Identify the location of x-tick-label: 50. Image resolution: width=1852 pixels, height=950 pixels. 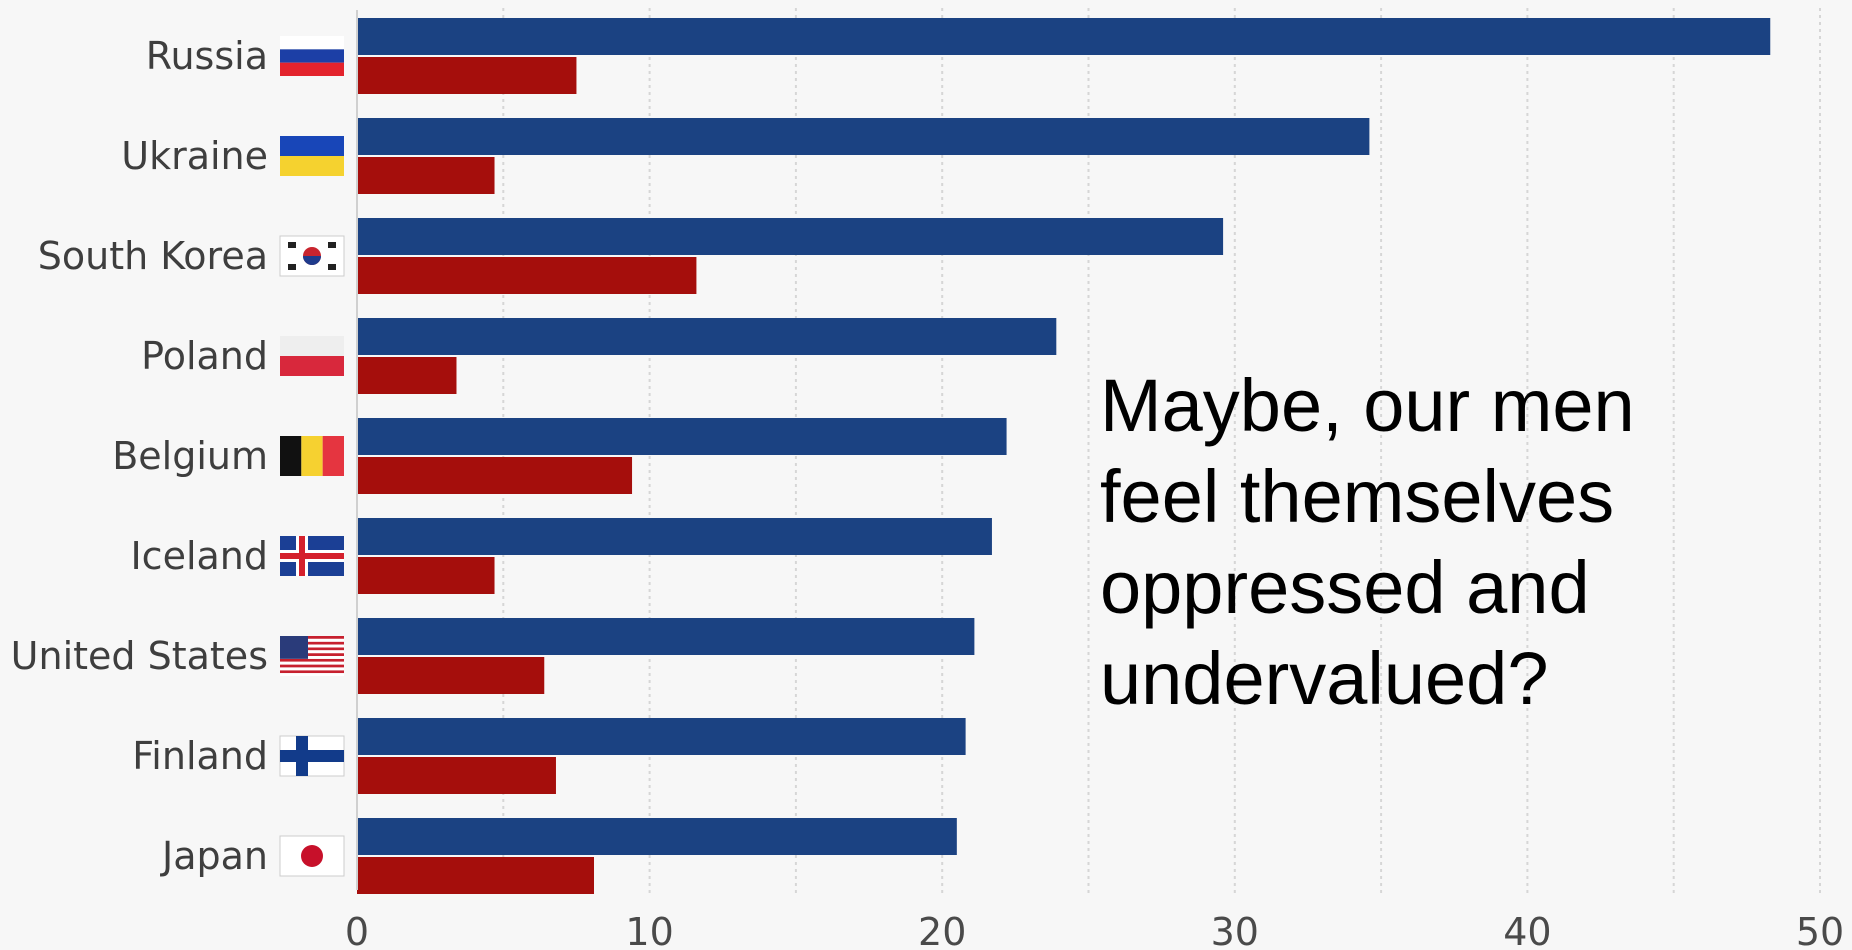
(1820, 930).